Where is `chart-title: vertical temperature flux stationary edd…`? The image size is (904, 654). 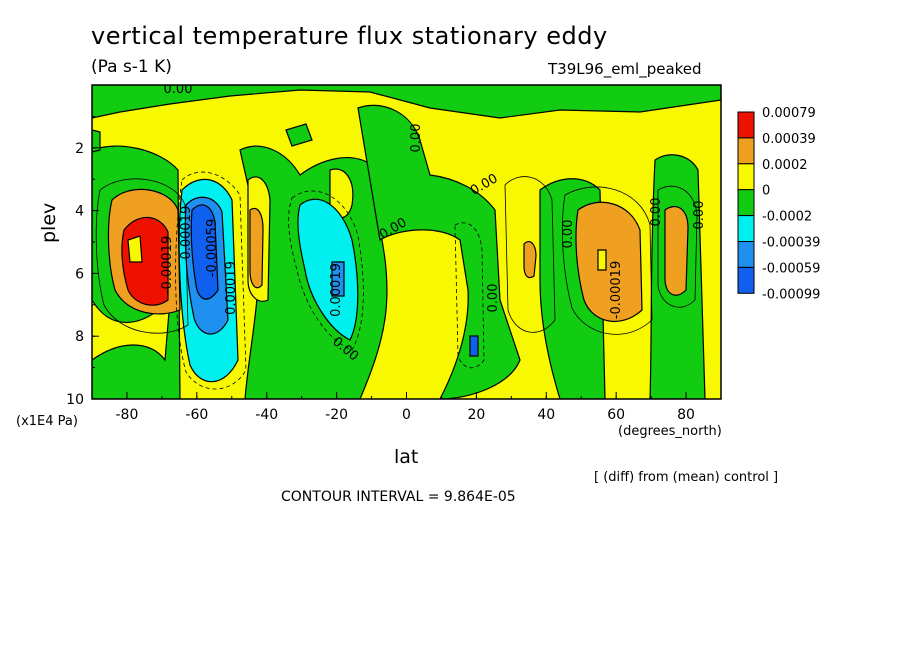 chart-title: vertical temperature flux stationary edd… is located at coordinates (349, 36).